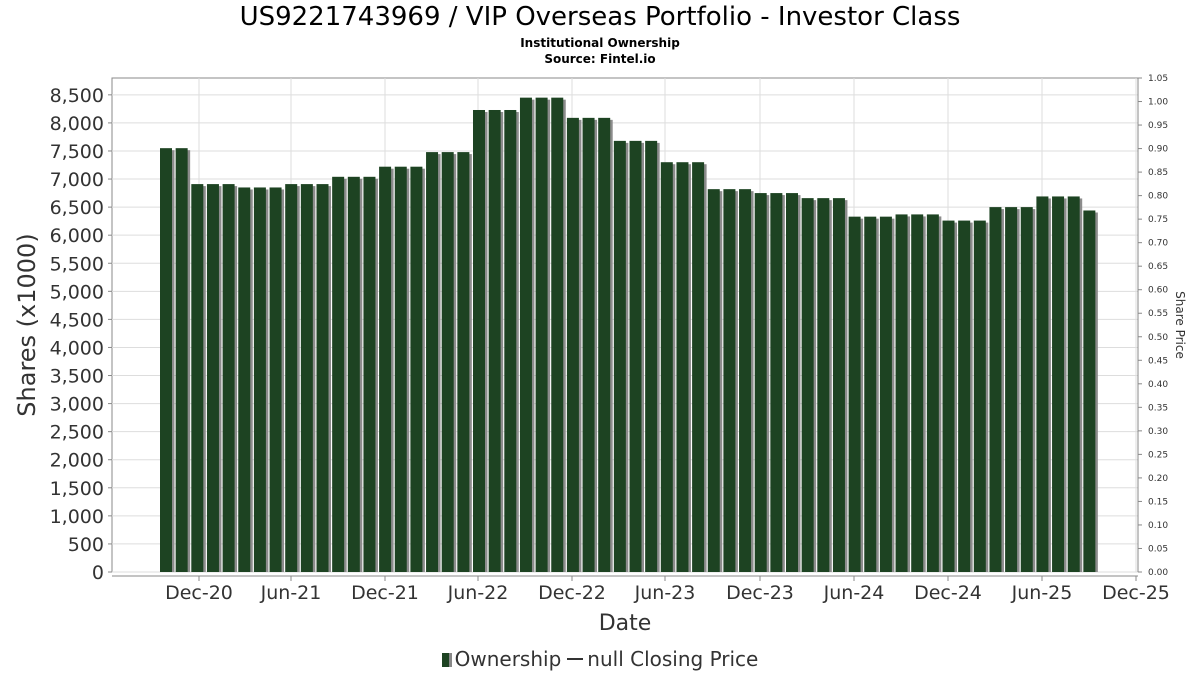 The height and width of the screenshot is (675, 1200). Describe the element at coordinates (385, 593) in the screenshot. I see `x-tick-label: Dec-21` at that location.